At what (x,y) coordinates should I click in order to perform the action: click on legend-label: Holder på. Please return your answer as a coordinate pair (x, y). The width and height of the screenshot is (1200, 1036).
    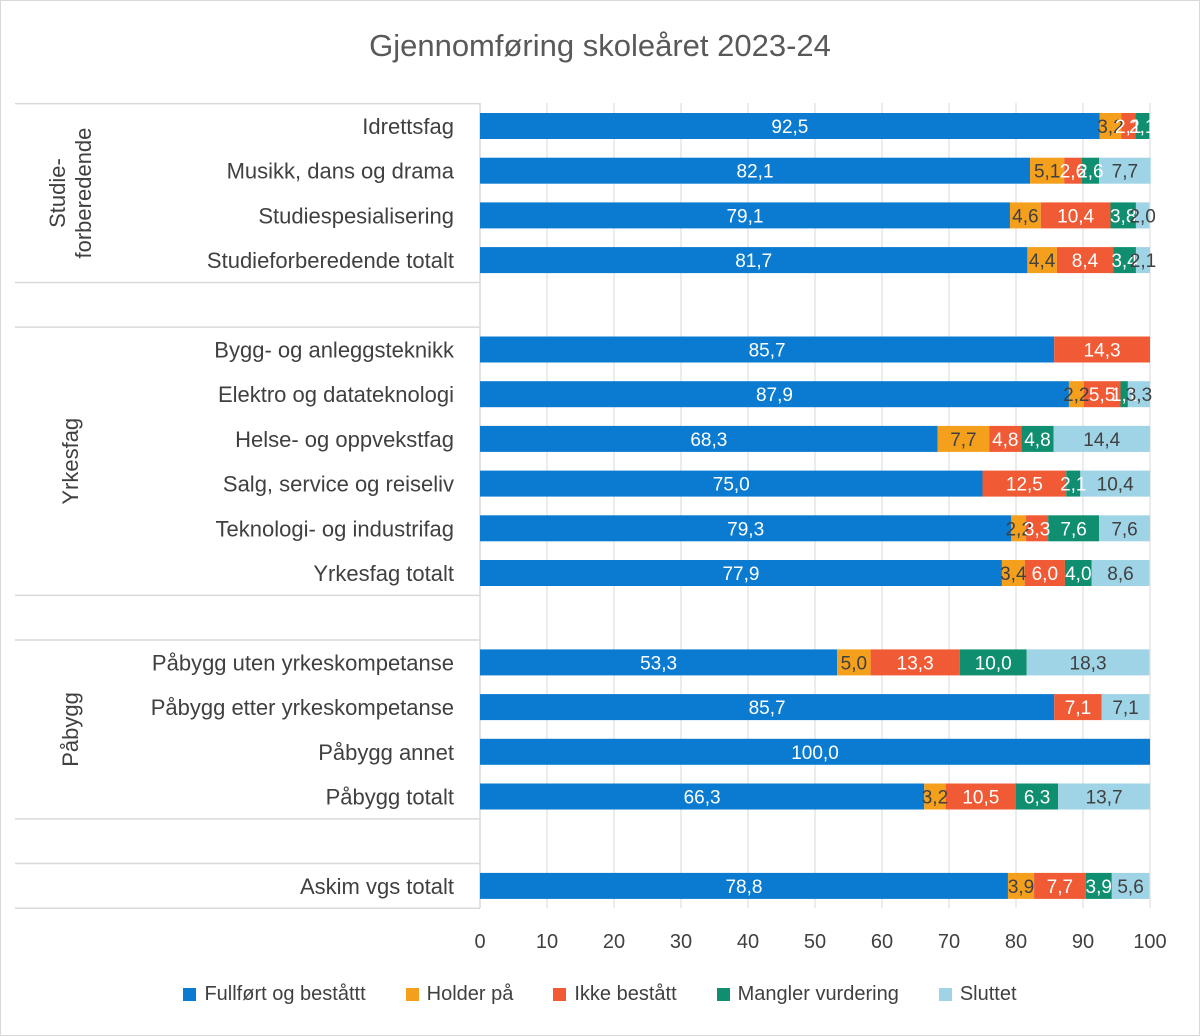
    Looking at the image, I should click on (470, 994).